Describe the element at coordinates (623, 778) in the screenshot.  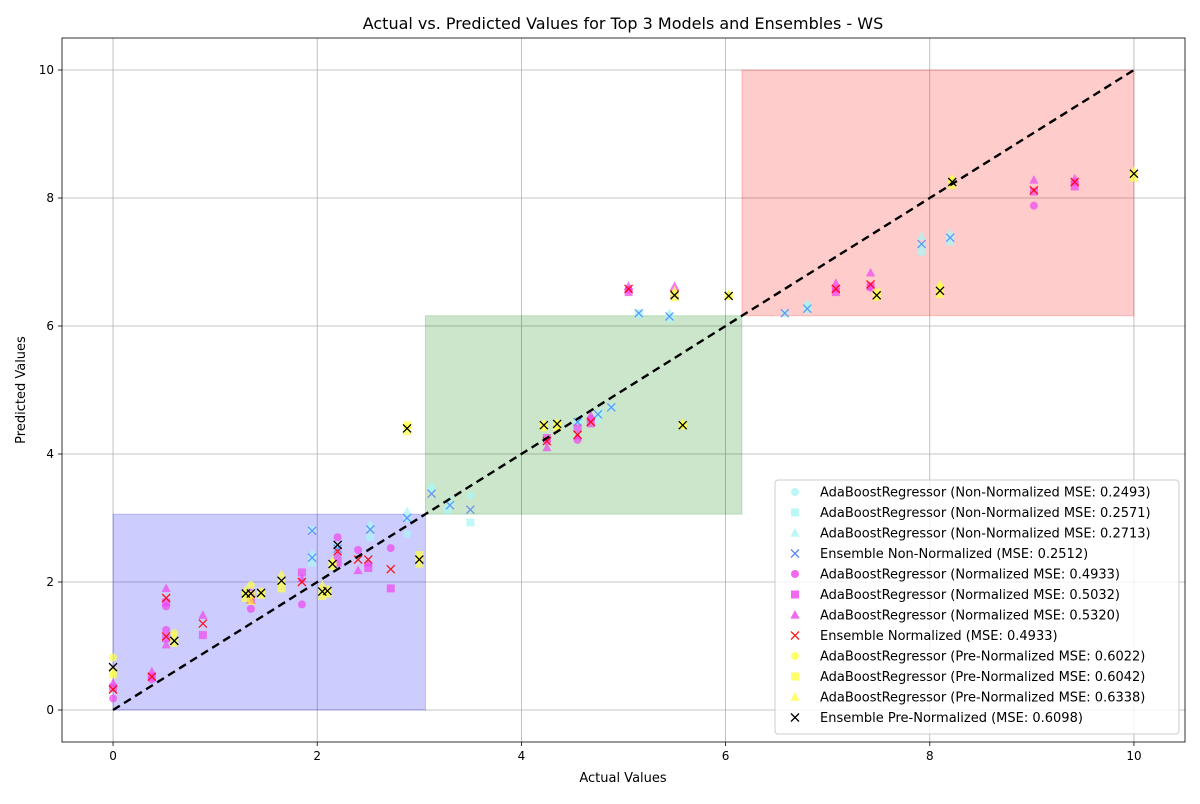
I see `x-axis-label: Actual Values` at that location.